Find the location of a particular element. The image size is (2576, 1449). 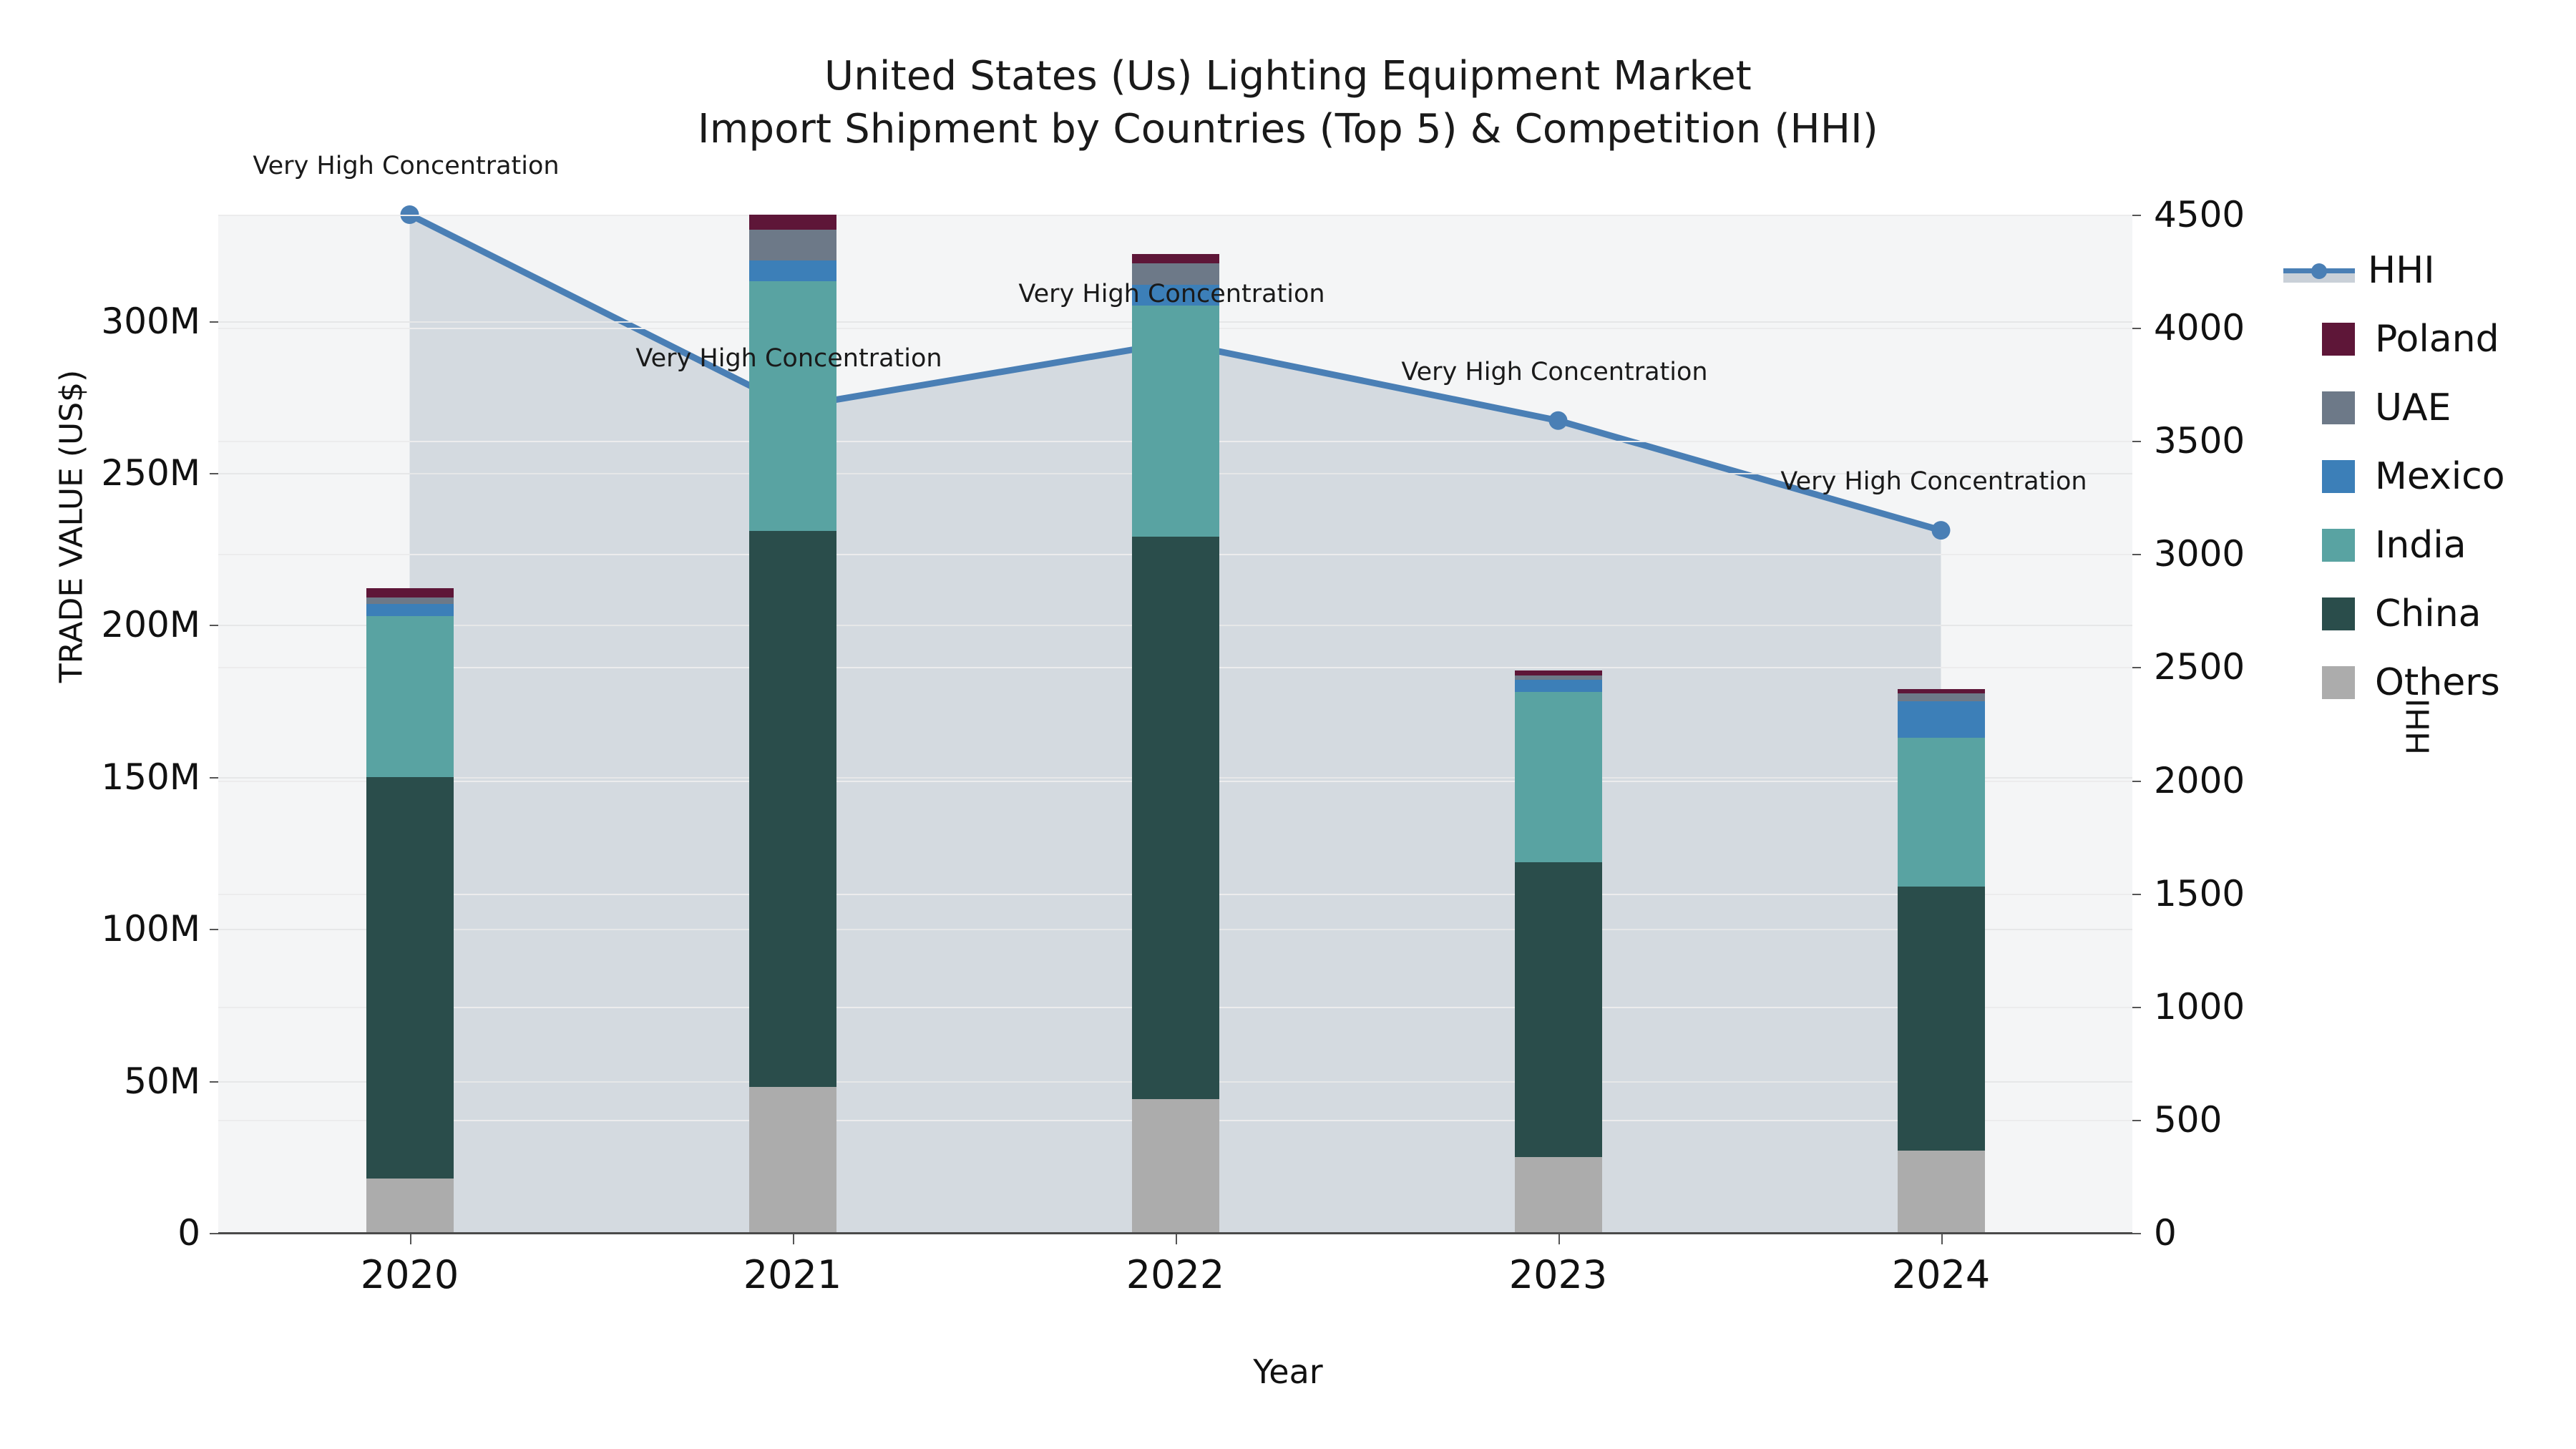

legend-color-swatch-uae is located at coordinates (2338, 407).